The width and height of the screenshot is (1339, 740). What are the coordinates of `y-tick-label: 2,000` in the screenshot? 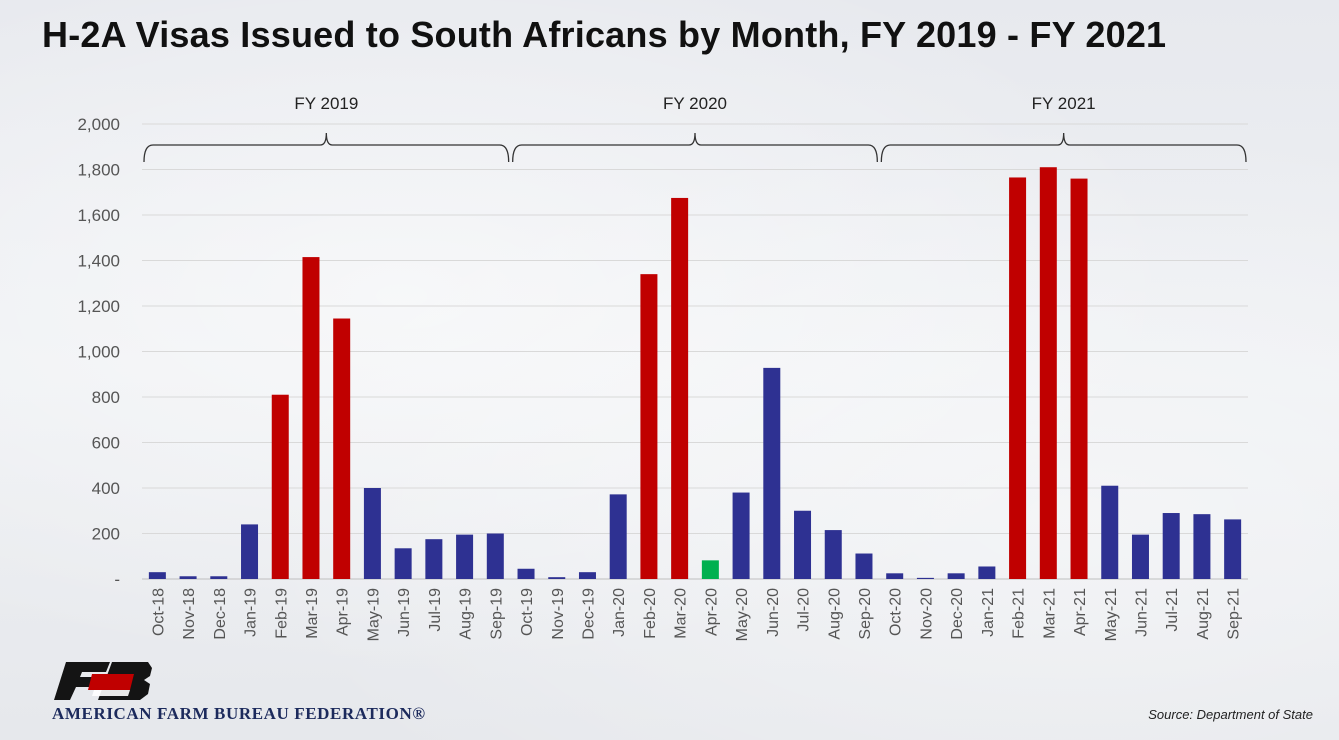 It's located at (98, 124).